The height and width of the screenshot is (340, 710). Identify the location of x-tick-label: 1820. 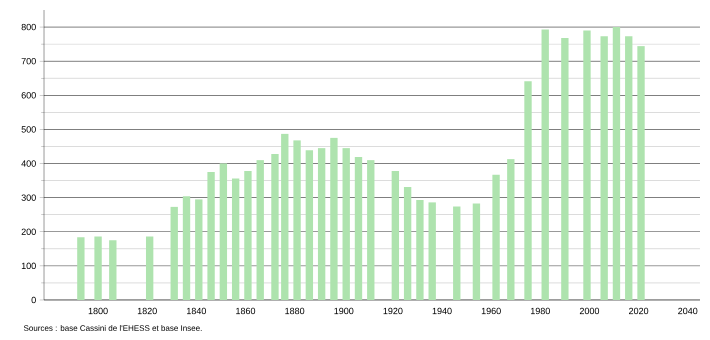
(147, 311).